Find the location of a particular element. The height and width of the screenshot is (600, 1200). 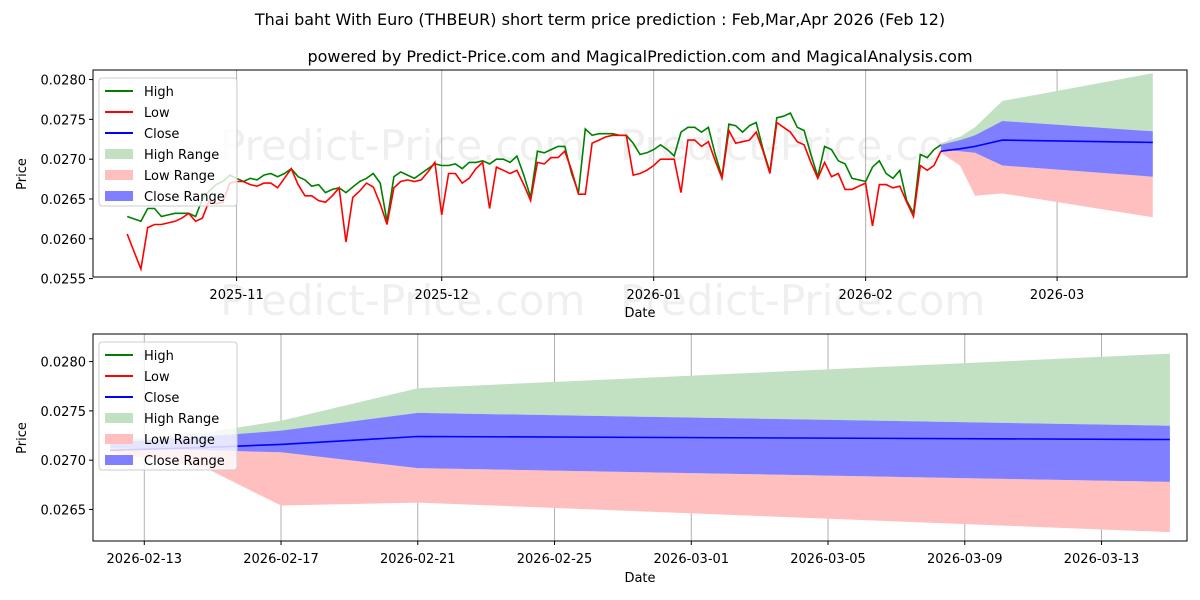

top-y-axis-label: Price is located at coordinates (22, 174).